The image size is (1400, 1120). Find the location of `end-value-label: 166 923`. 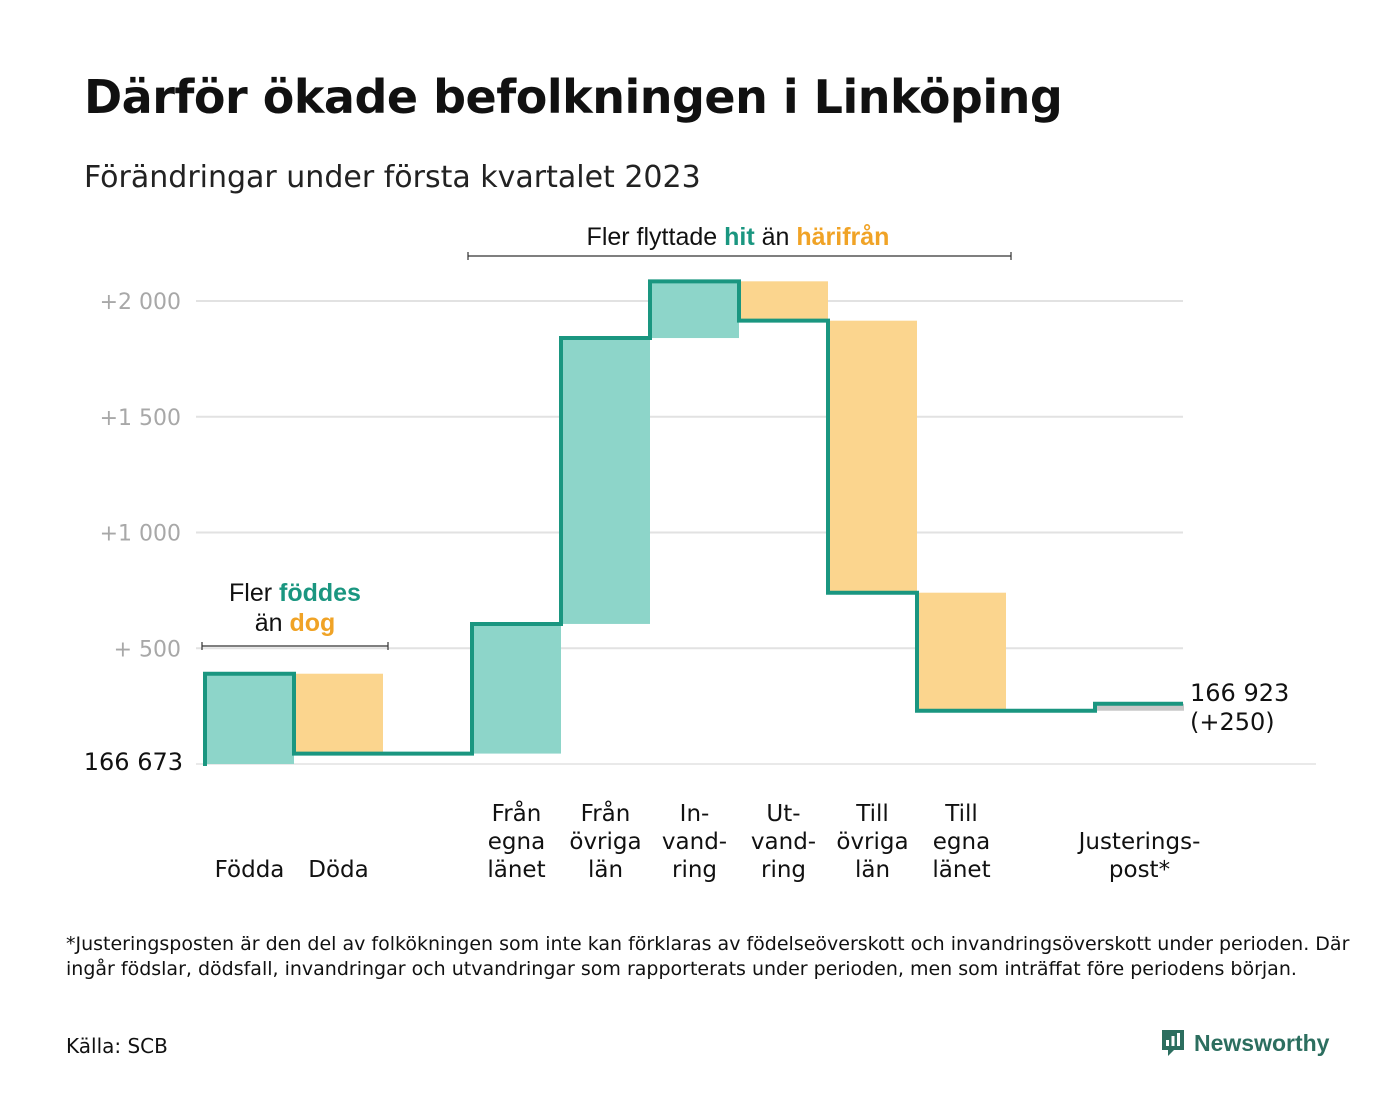

end-value-label: 166 923 is located at coordinates (1239, 693).